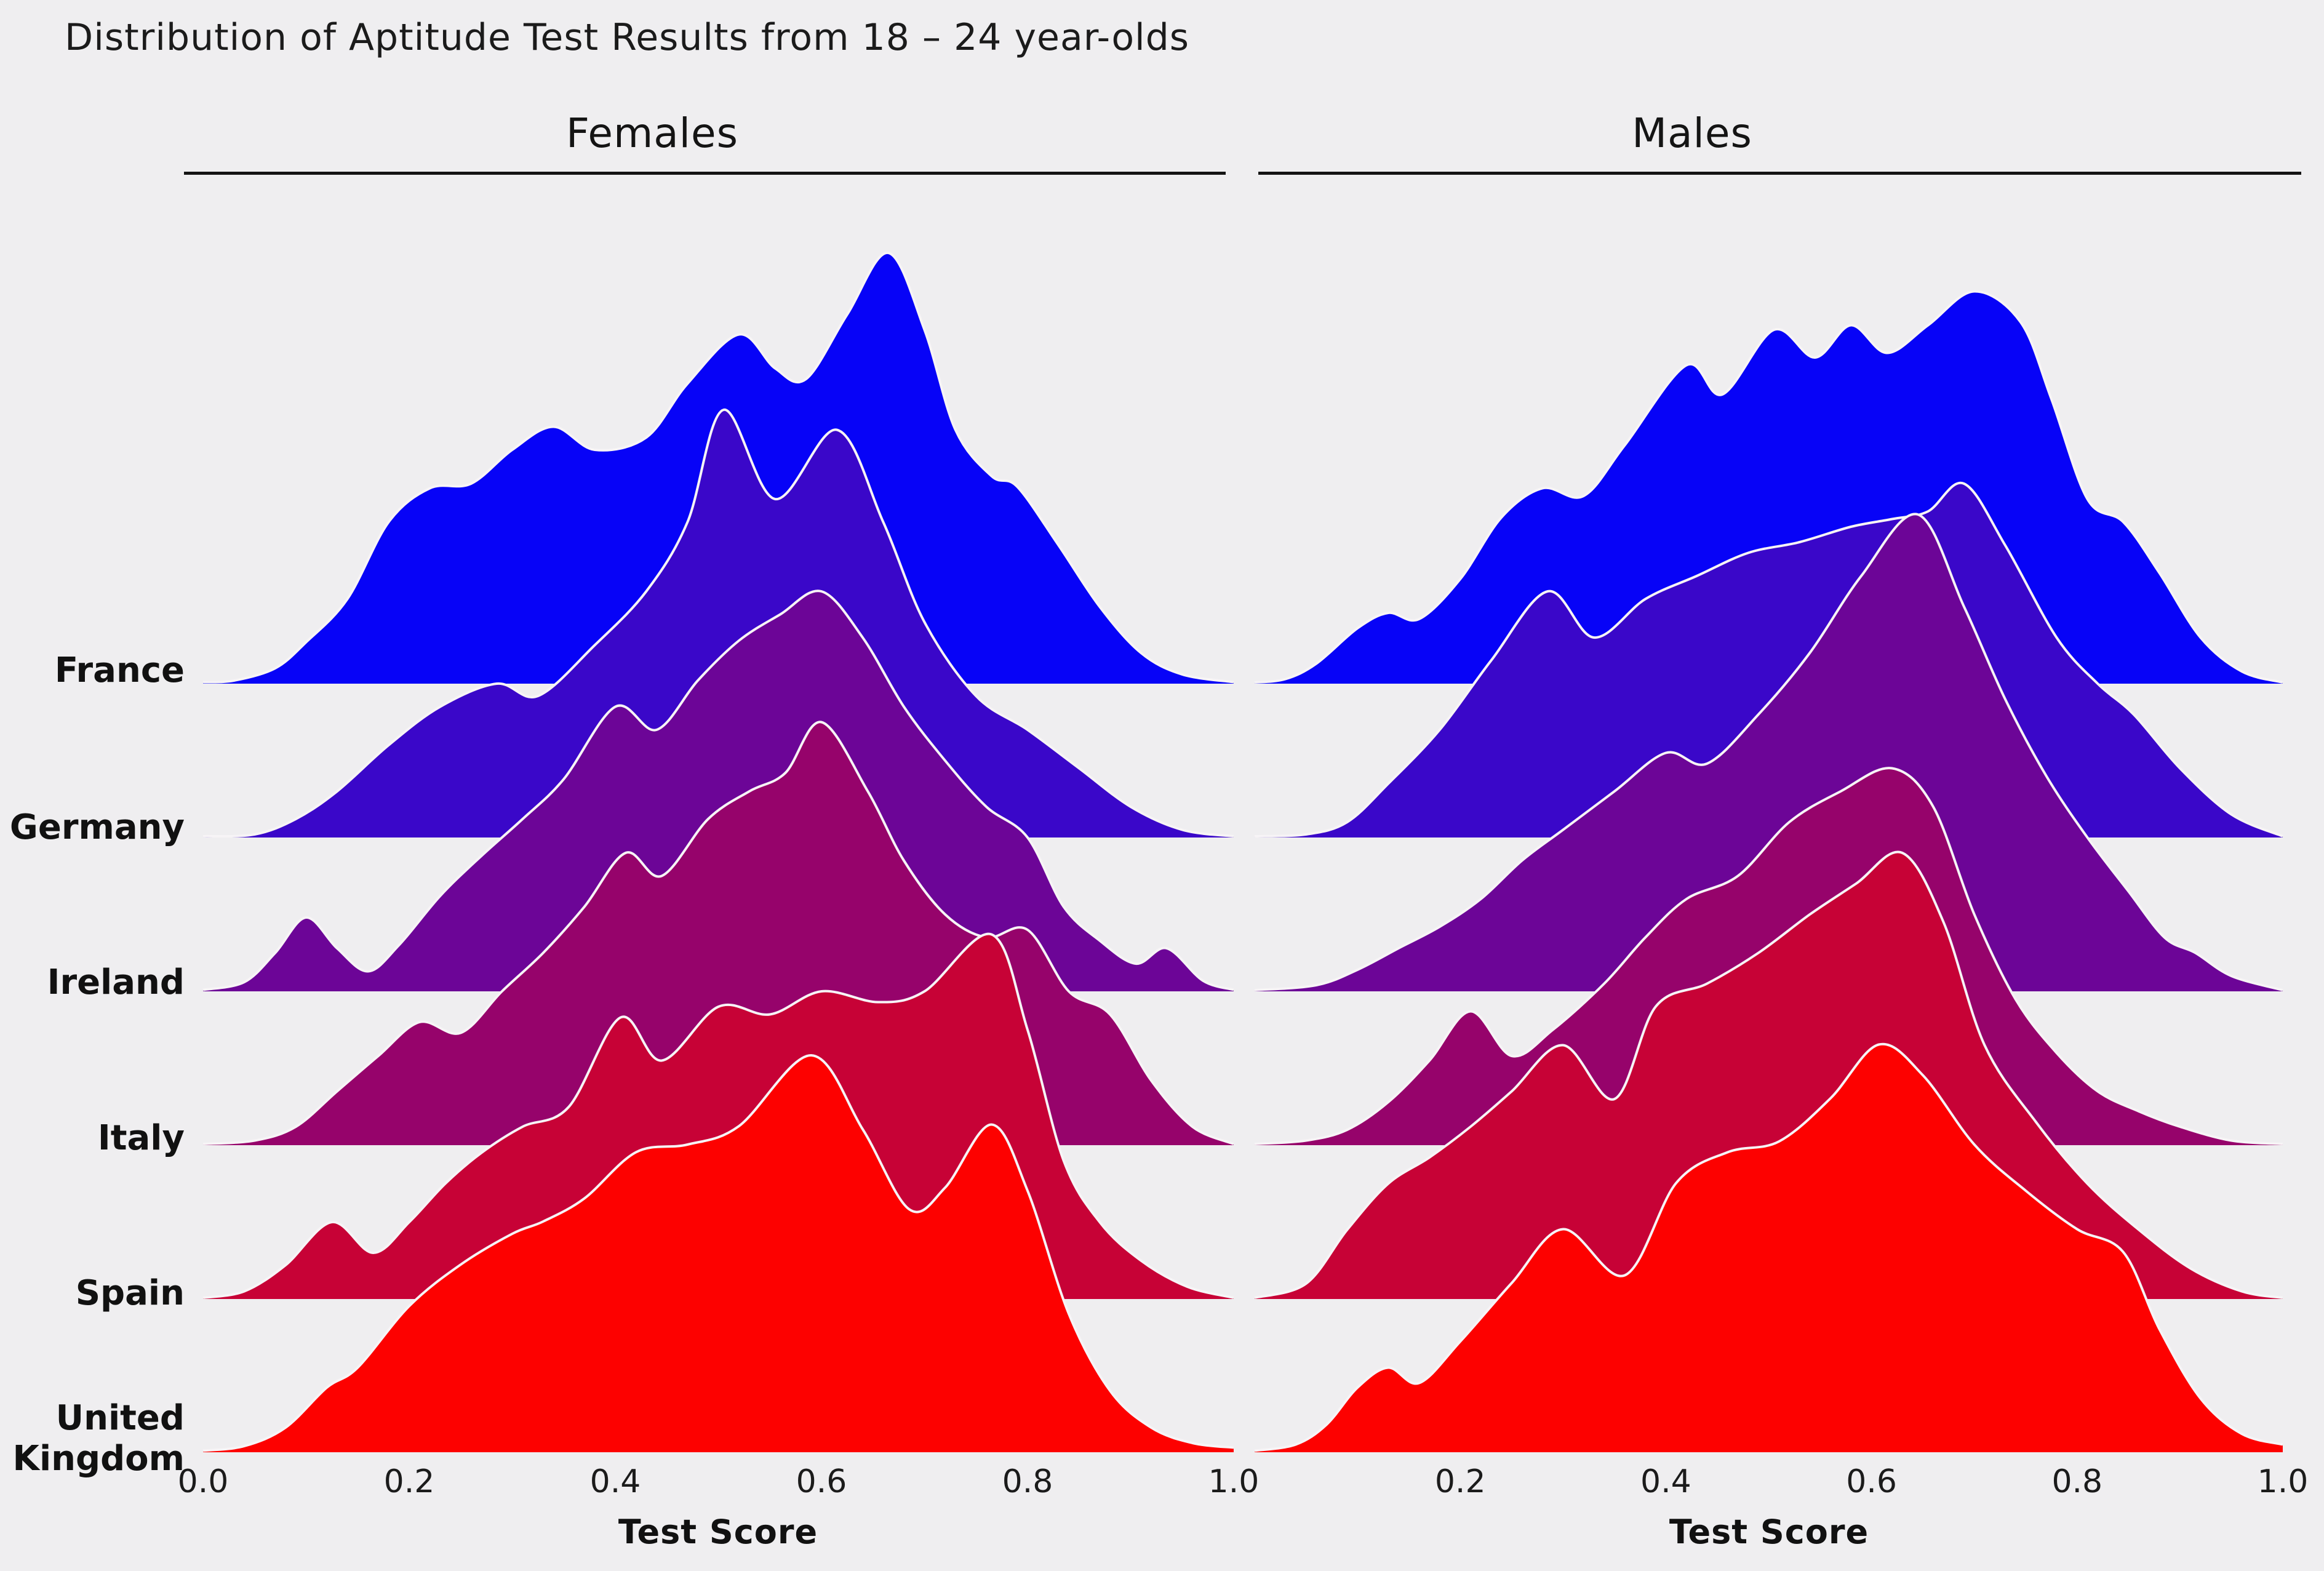 The image size is (2324, 1571). Describe the element at coordinates (705, 173) in the screenshot. I see `facet-underline-females` at that location.